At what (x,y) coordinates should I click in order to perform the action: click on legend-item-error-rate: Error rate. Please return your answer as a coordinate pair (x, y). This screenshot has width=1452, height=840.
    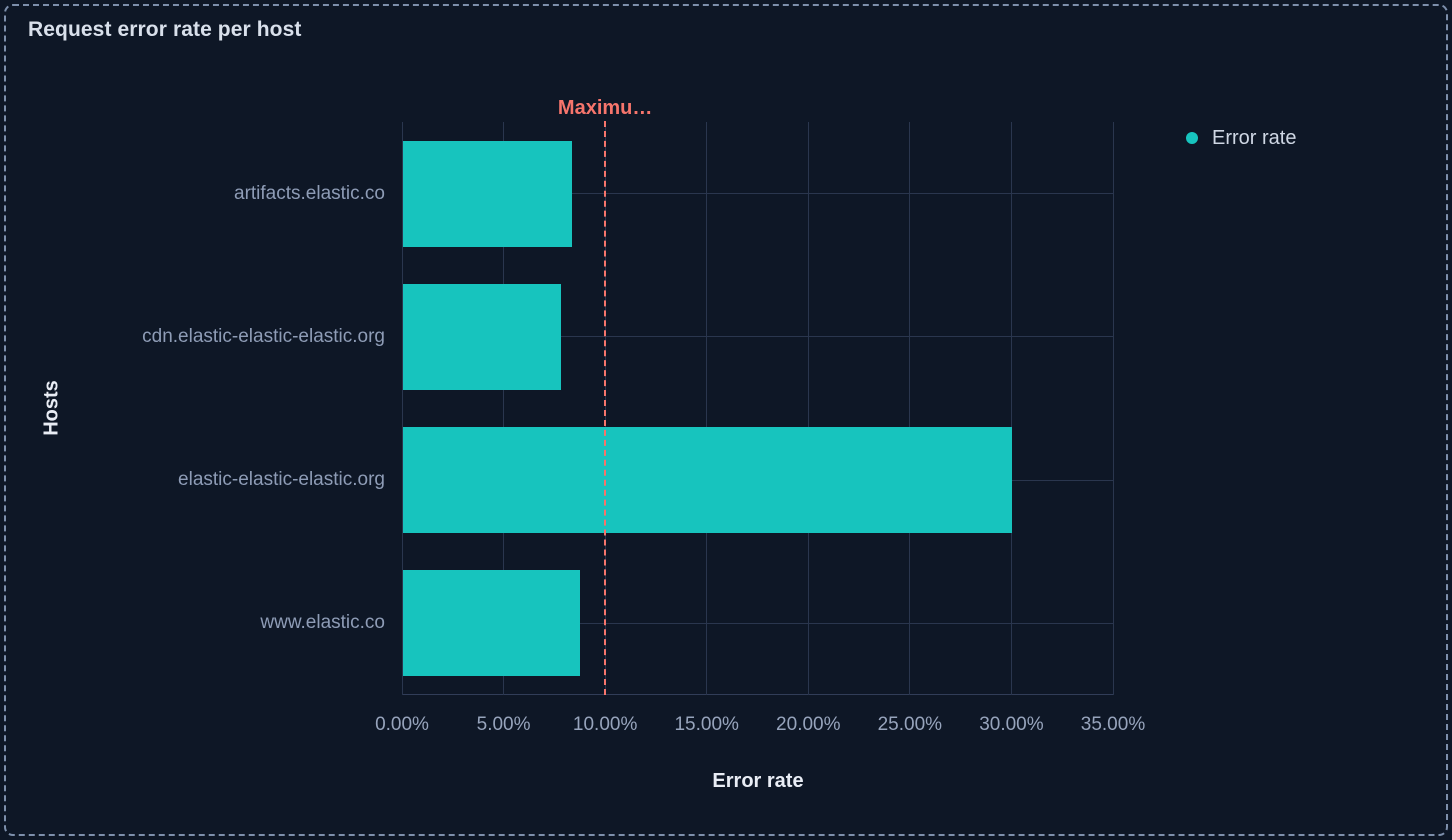
    Looking at the image, I should click on (1241, 138).